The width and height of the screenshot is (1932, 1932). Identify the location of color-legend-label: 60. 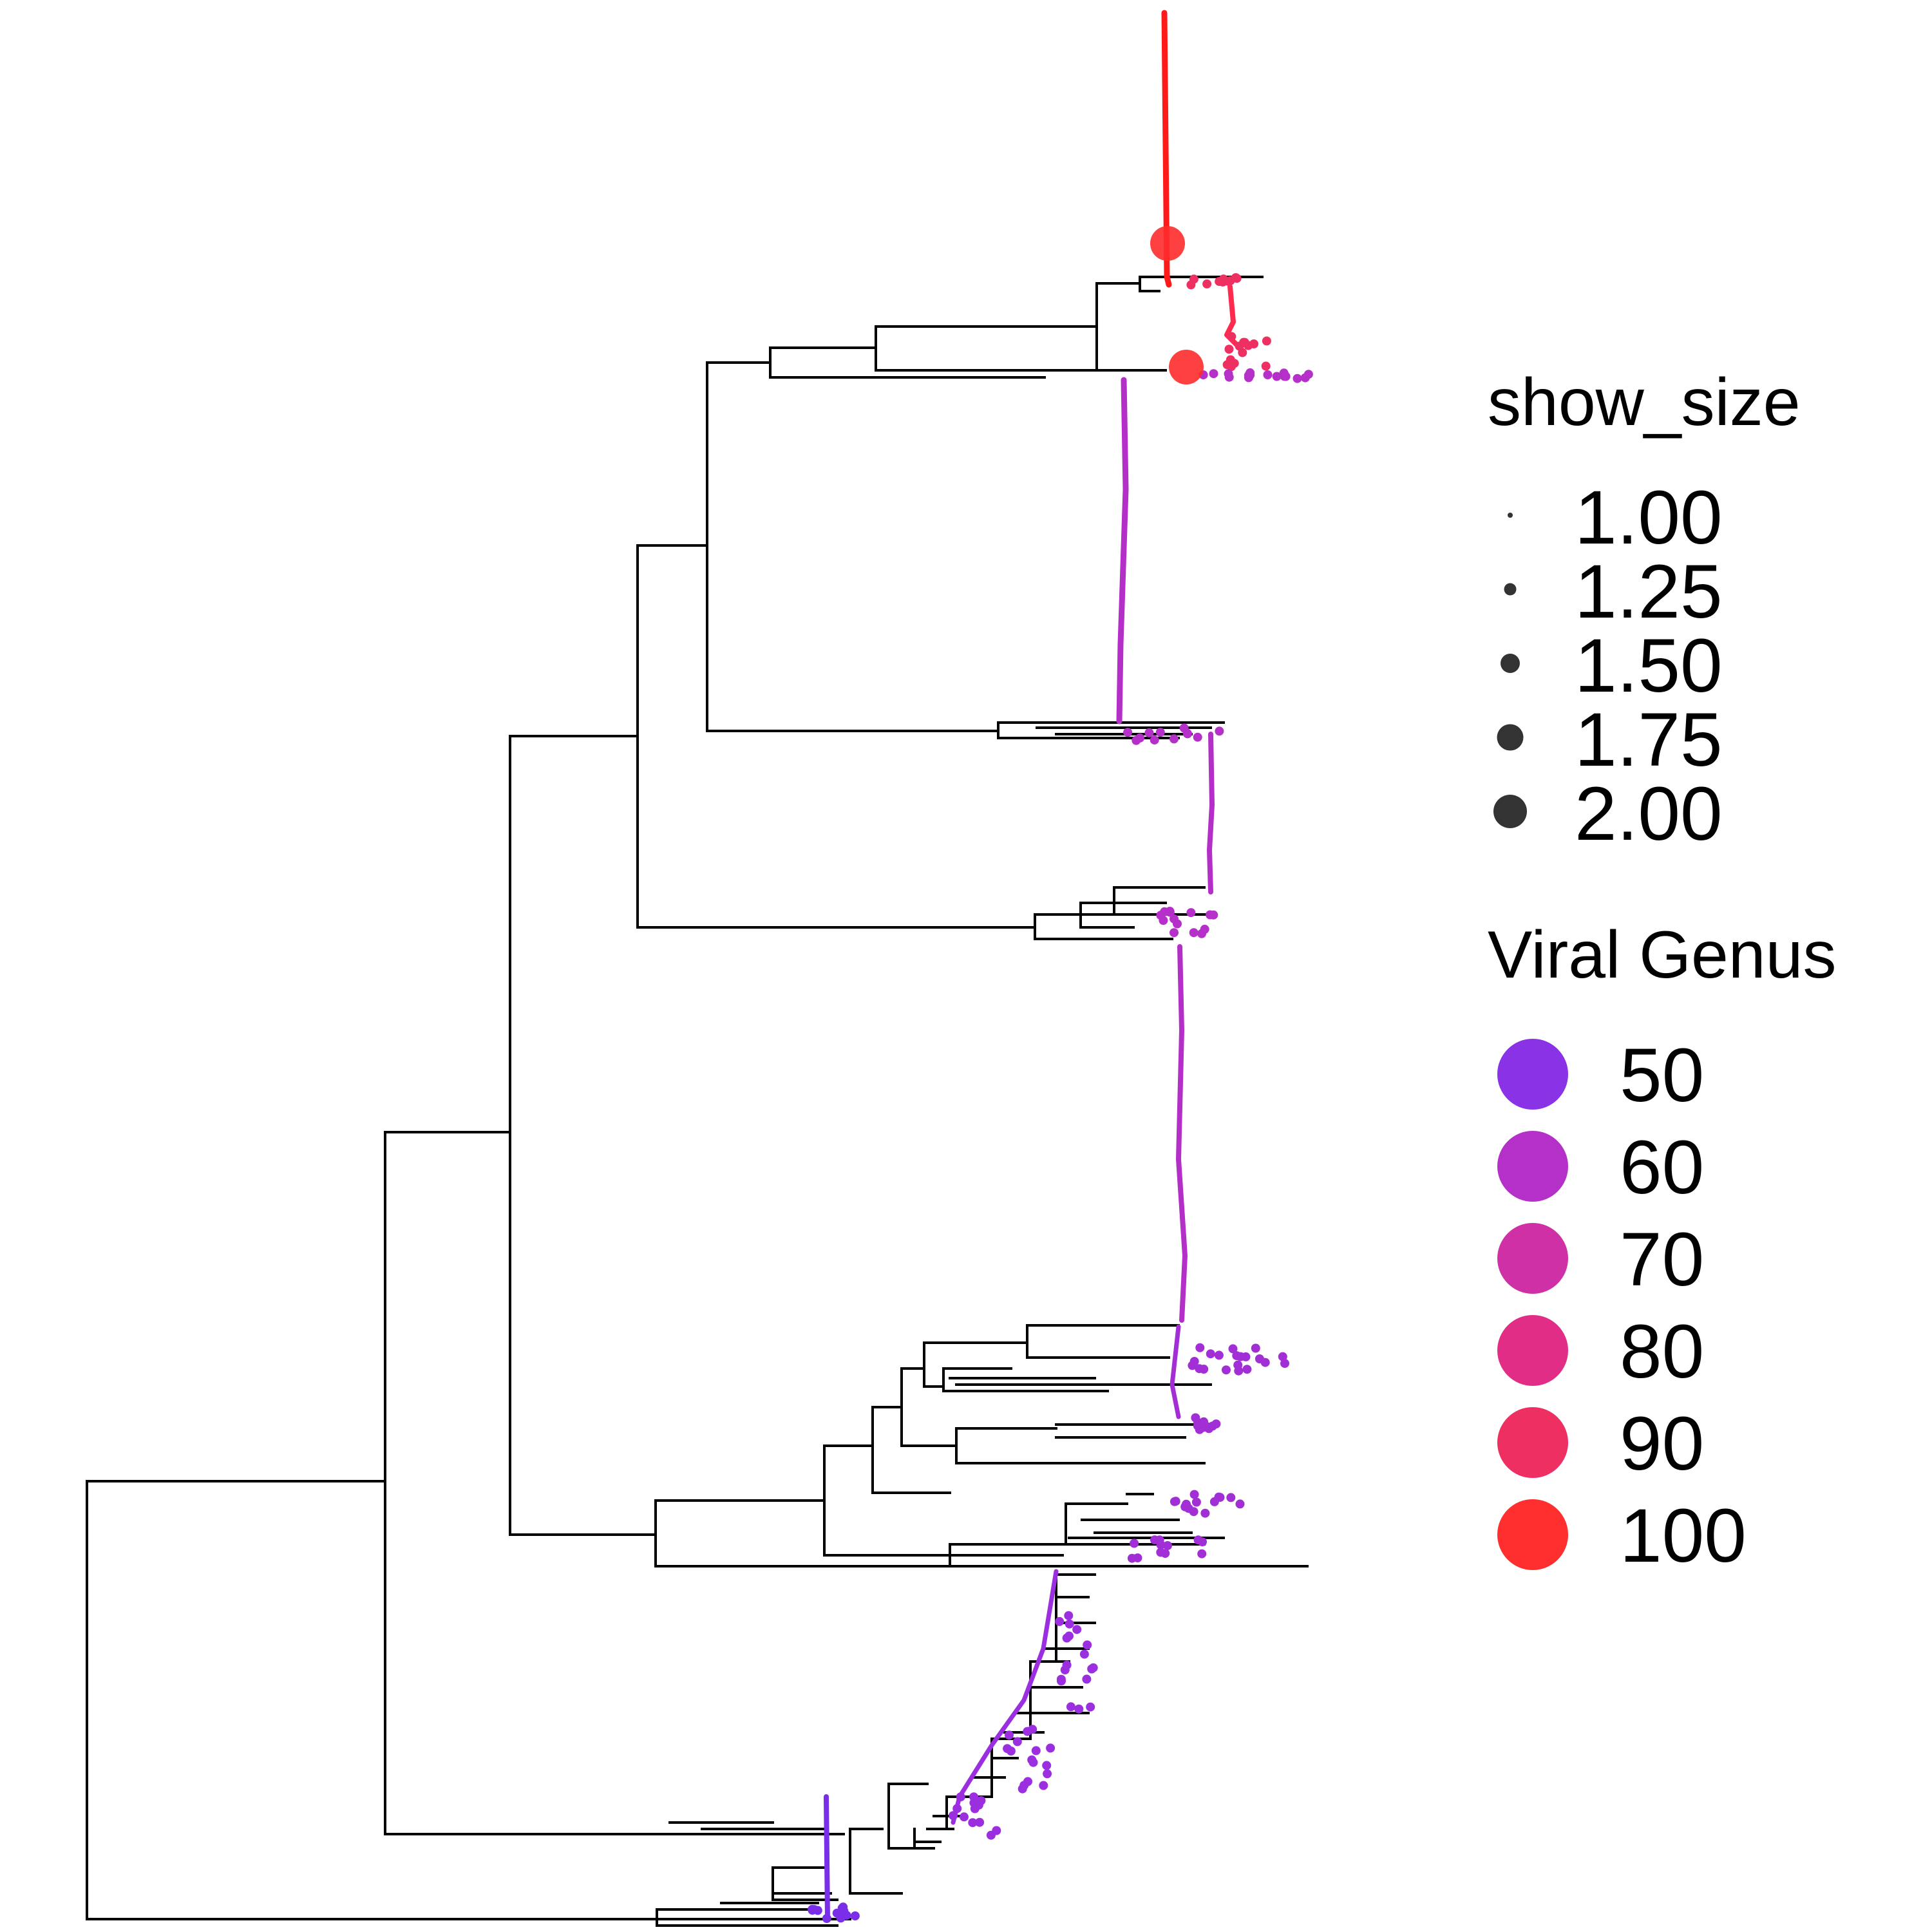
(1662, 1167).